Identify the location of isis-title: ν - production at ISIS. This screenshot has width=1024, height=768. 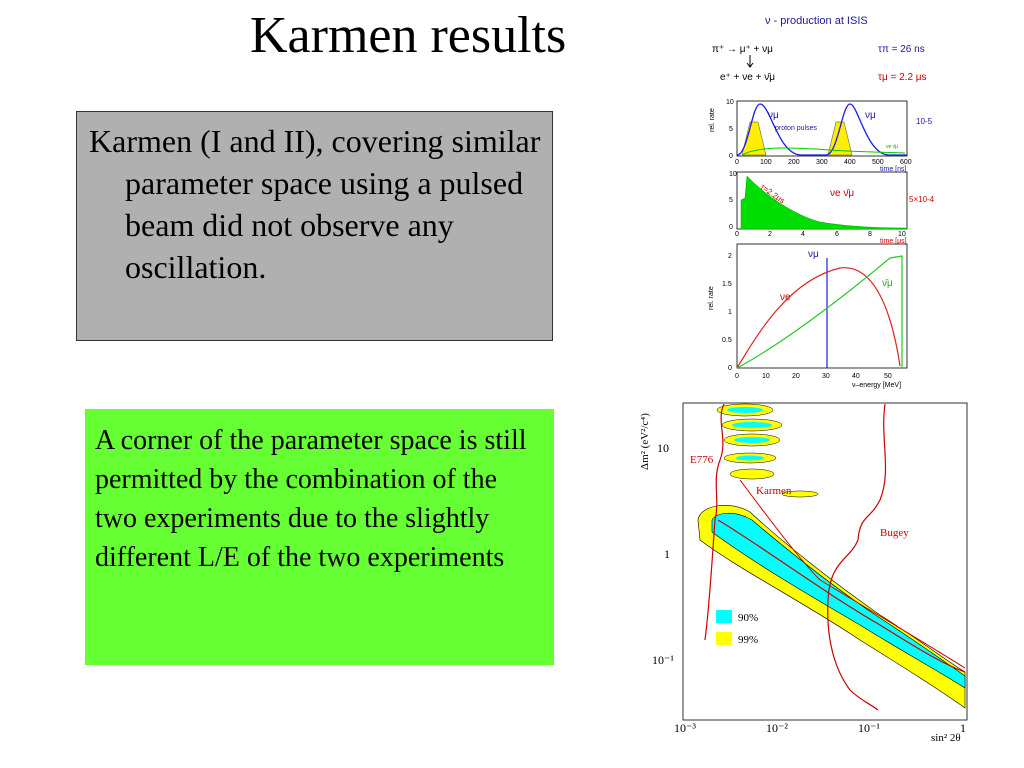
(816, 21).